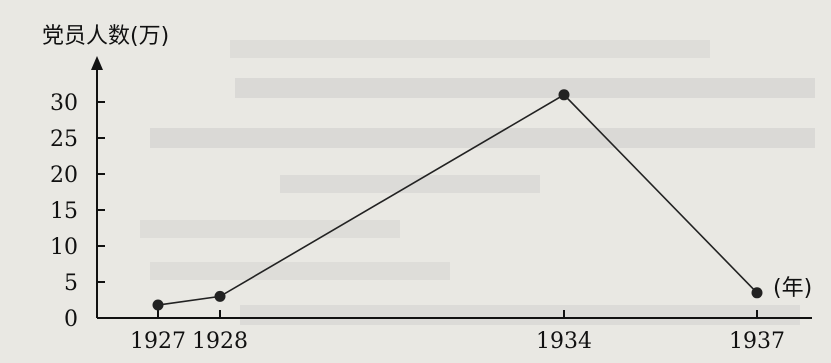  I want to click on x-tick-label: 1927, so click(158, 341).